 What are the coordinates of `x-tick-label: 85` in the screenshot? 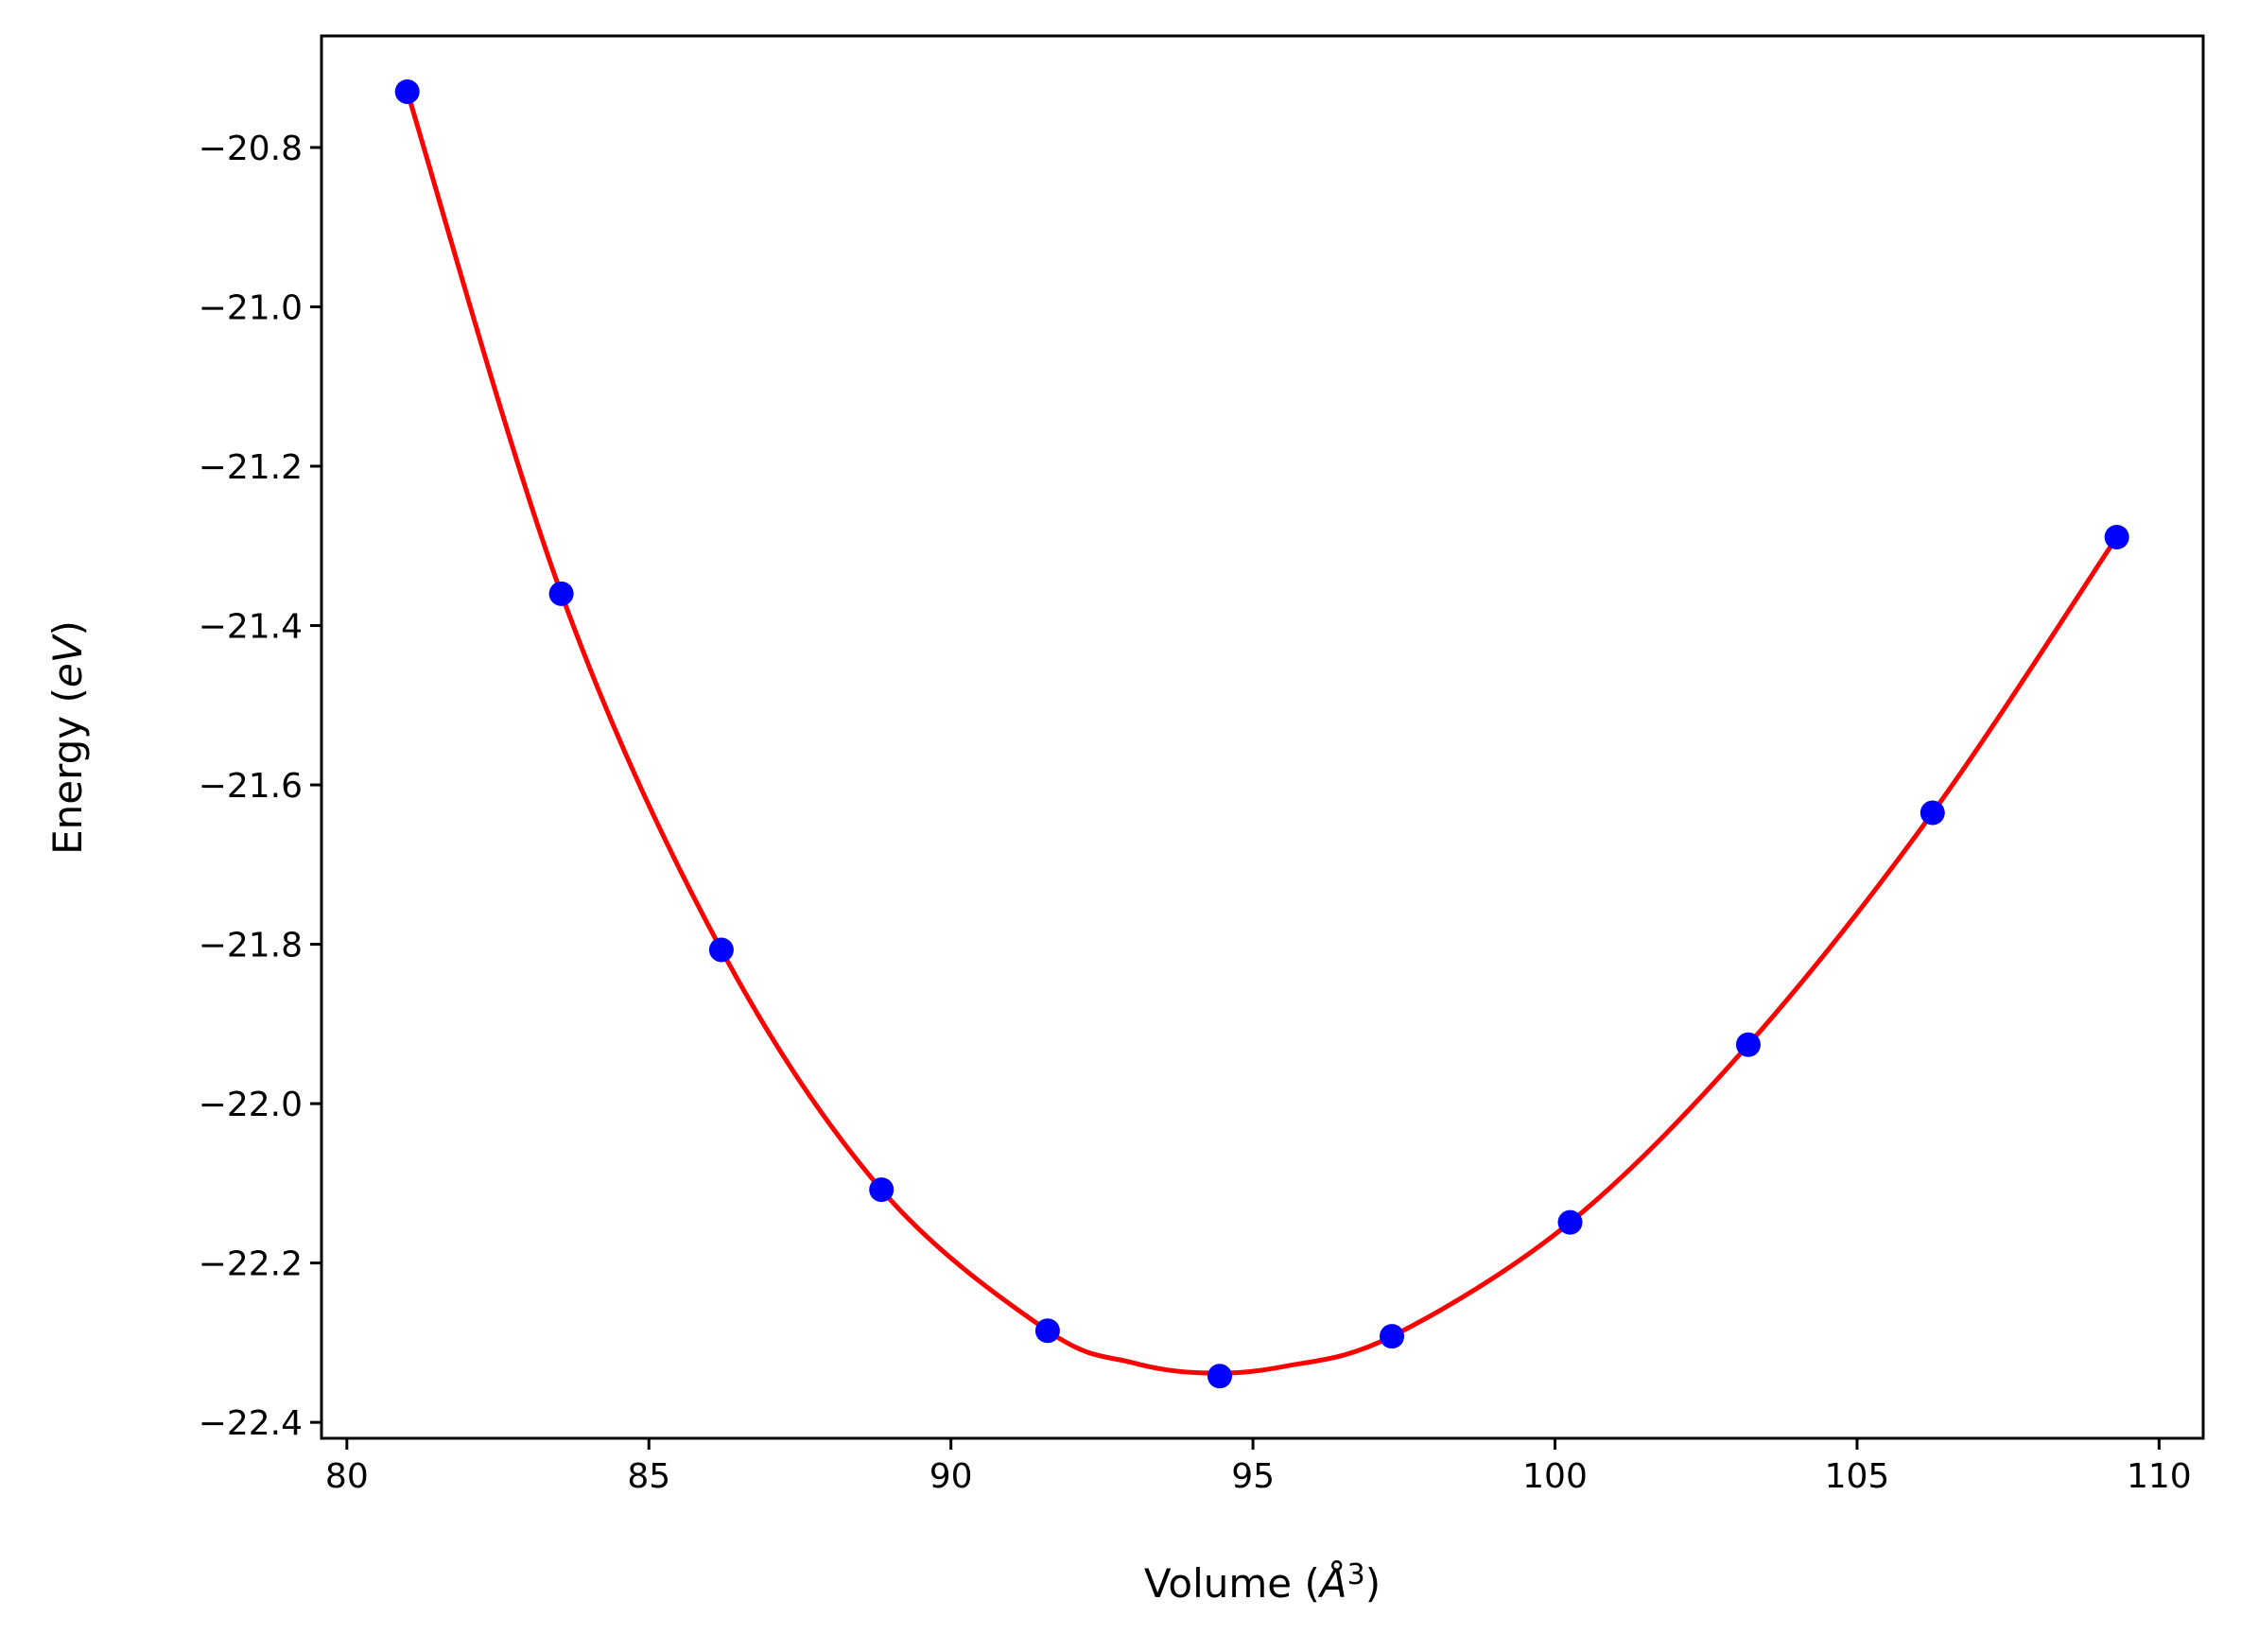 It's located at (649, 1476).